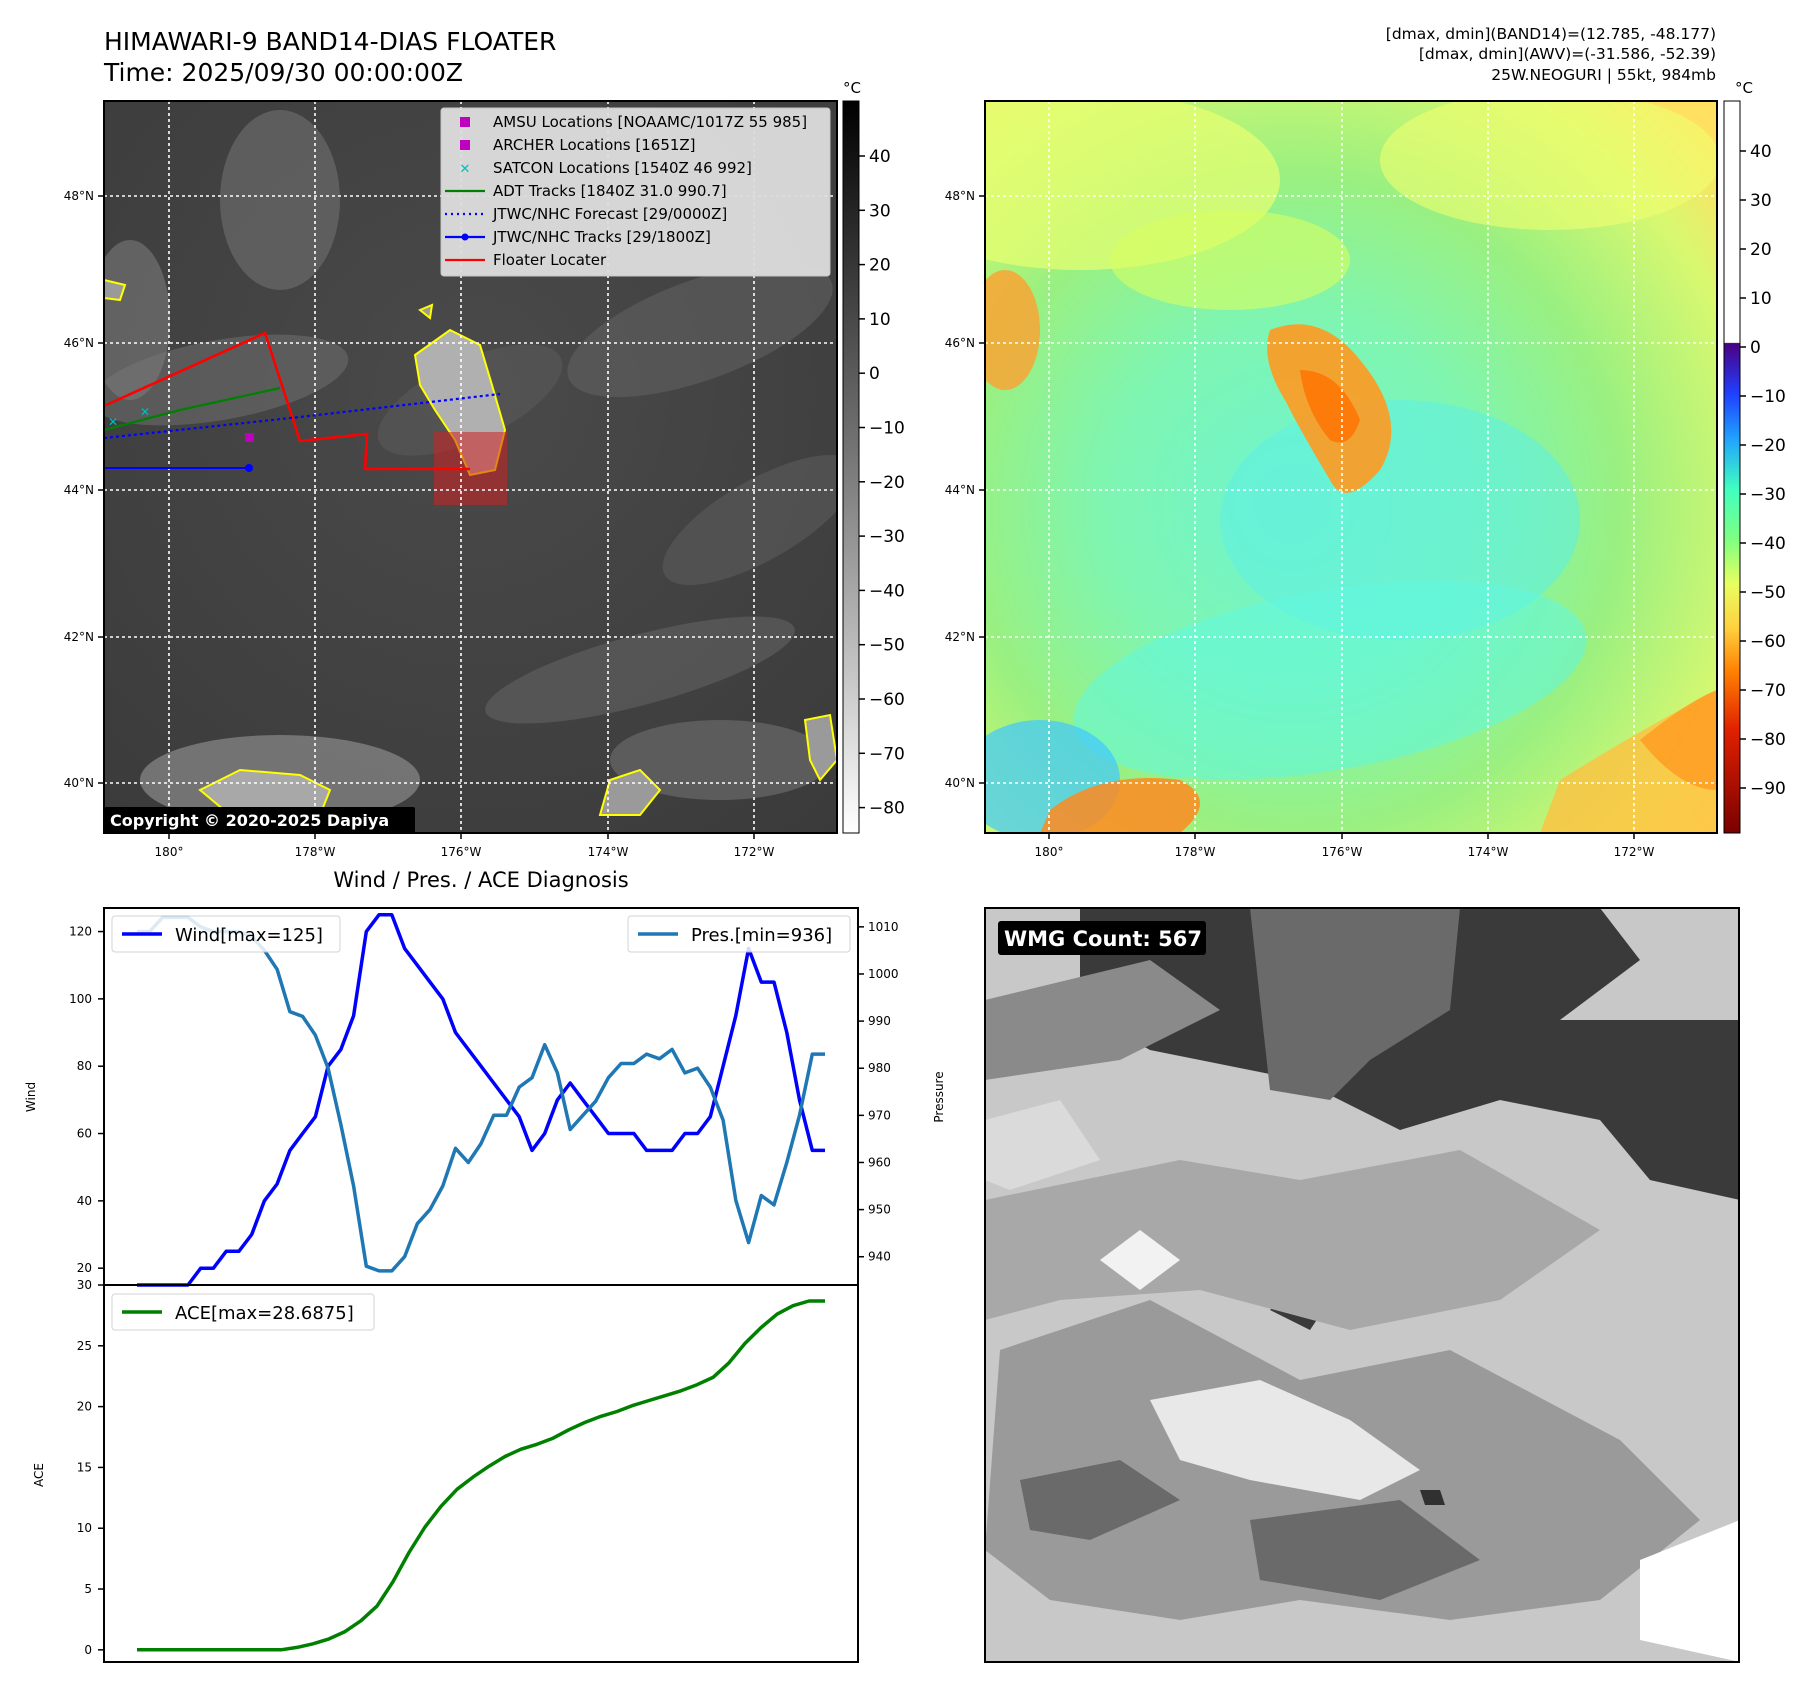 This screenshot has height=1690, width=1797. Describe the element at coordinates (31, 1097) in the screenshot. I see `wind-axis-label: Wind` at that location.